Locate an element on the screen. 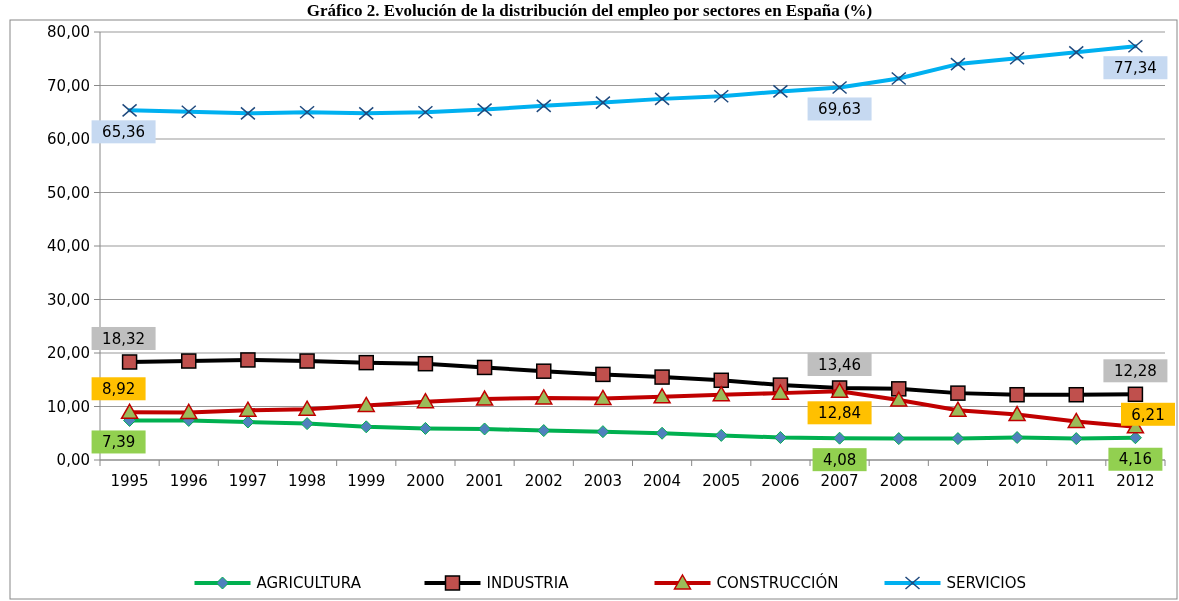 The height and width of the screenshot is (601, 1179). x-tick-label: 2003 is located at coordinates (603, 481).